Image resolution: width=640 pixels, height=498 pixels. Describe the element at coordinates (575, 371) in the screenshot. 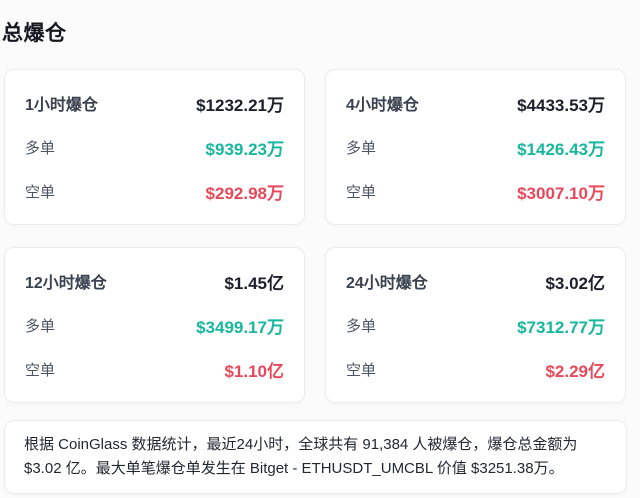

I see `short-liquidation-value: $2.29亿` at that location.